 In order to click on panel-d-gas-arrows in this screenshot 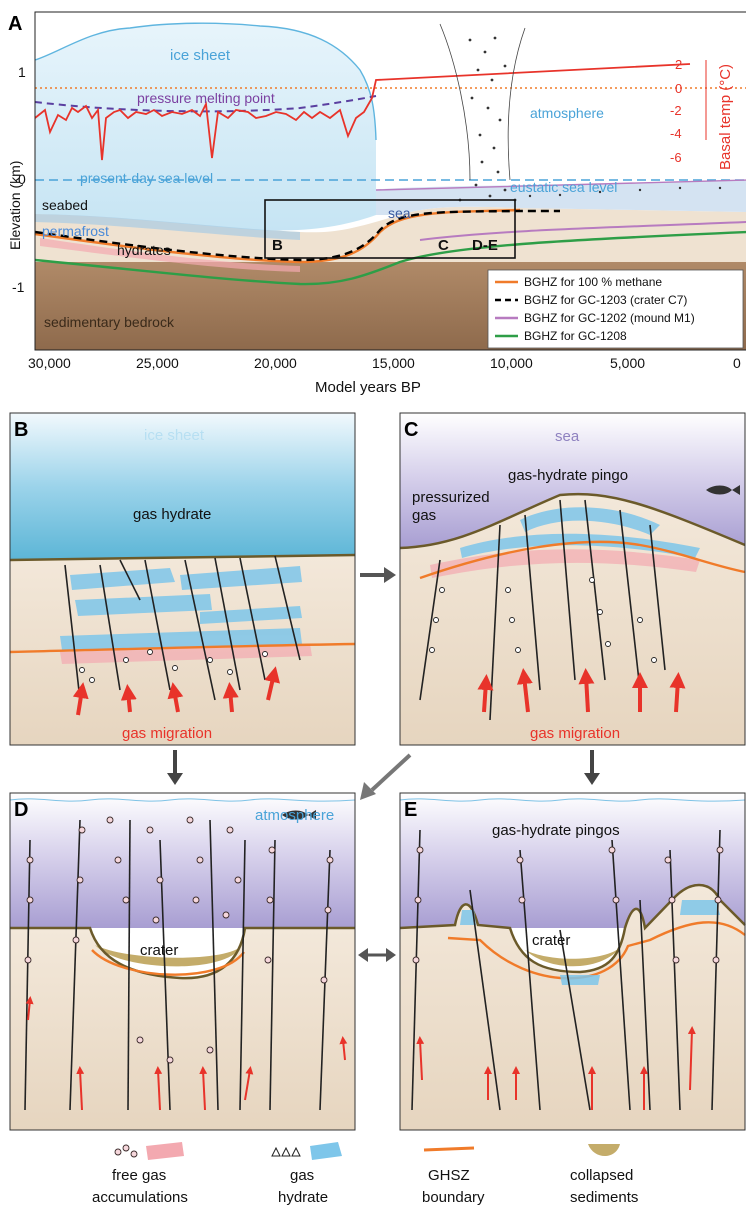, I will do `click(186, 1053)`.